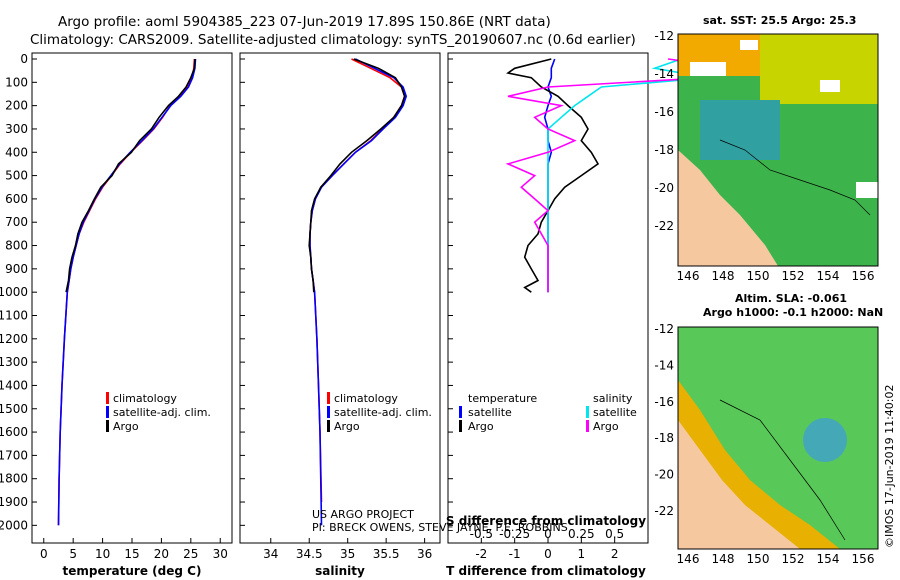 This screenshot has height=580, width=900. I want to click on series-s-argo, so click(620, 175).